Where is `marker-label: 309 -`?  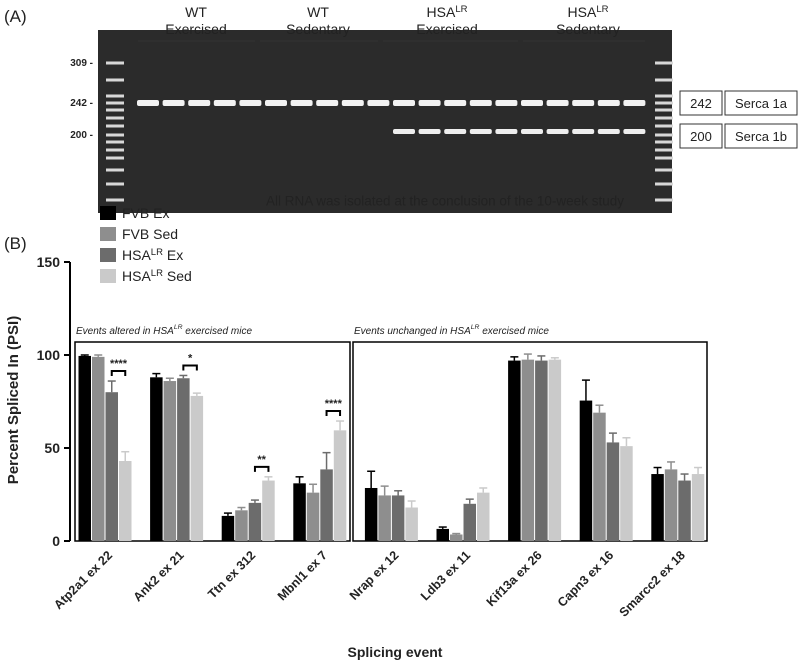 marker-label: 309 - is located at coordinates (81, 63).